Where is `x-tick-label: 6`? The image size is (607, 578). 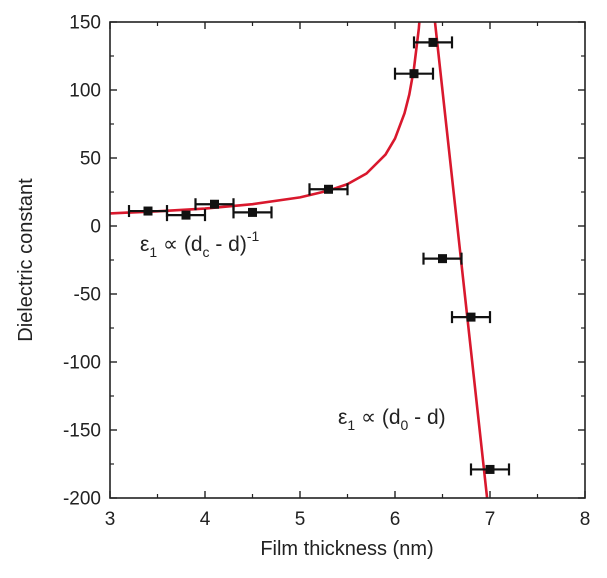
x-tick-label: 6 is located at coordinates (395, 519).